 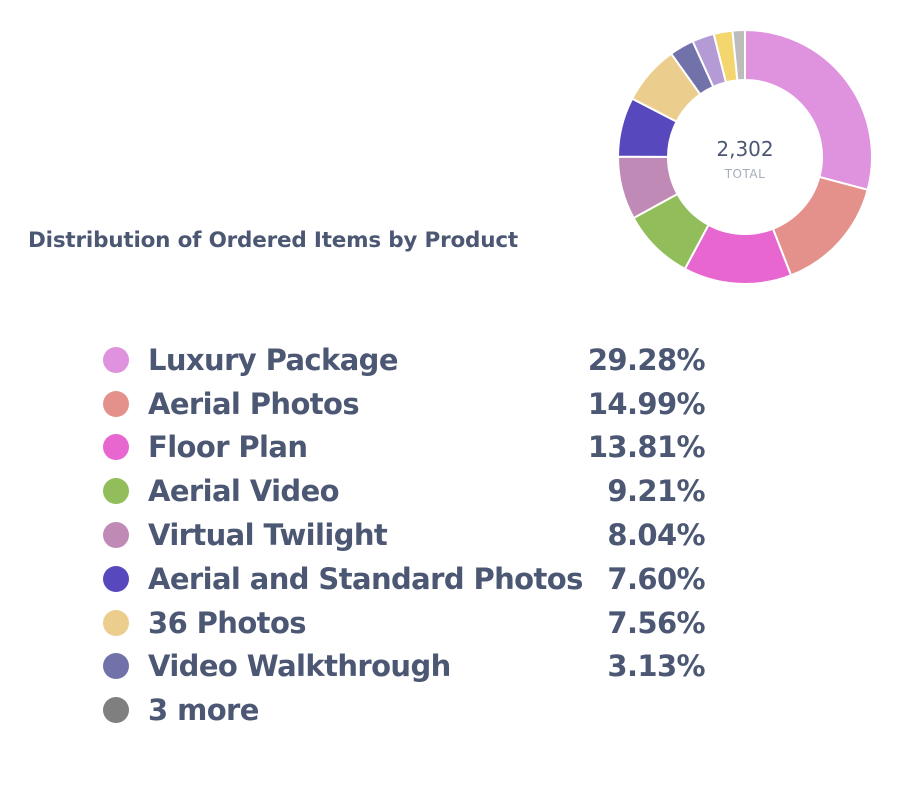 What do you see at coordinates (646, 359) in the screenshot?
I see `legend-percent: 29.28%` at bounding box center [646, 359].